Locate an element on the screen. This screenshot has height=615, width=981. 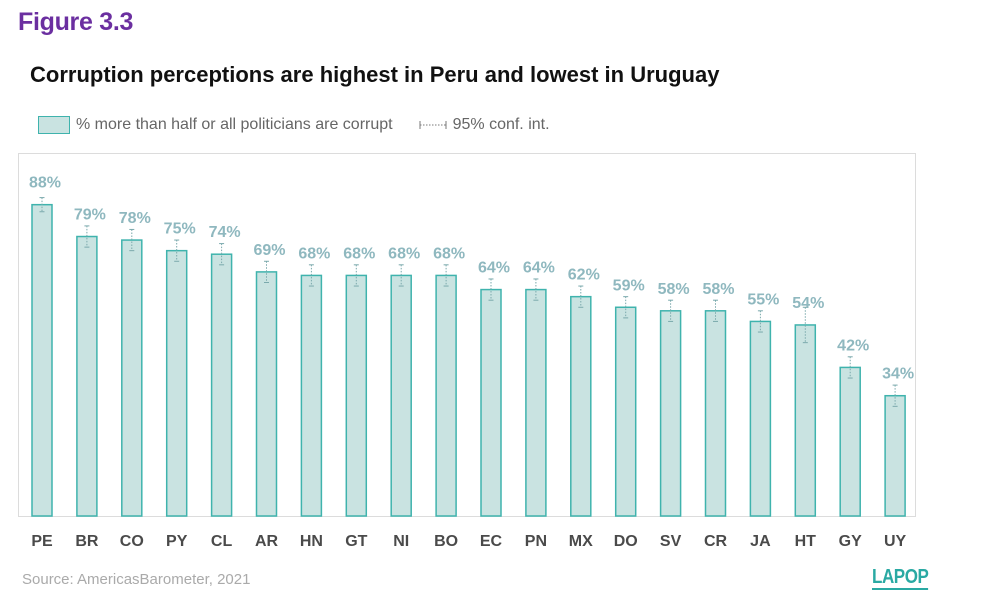
x-tick-label-BO: BO is located at coordinates (446, 541).